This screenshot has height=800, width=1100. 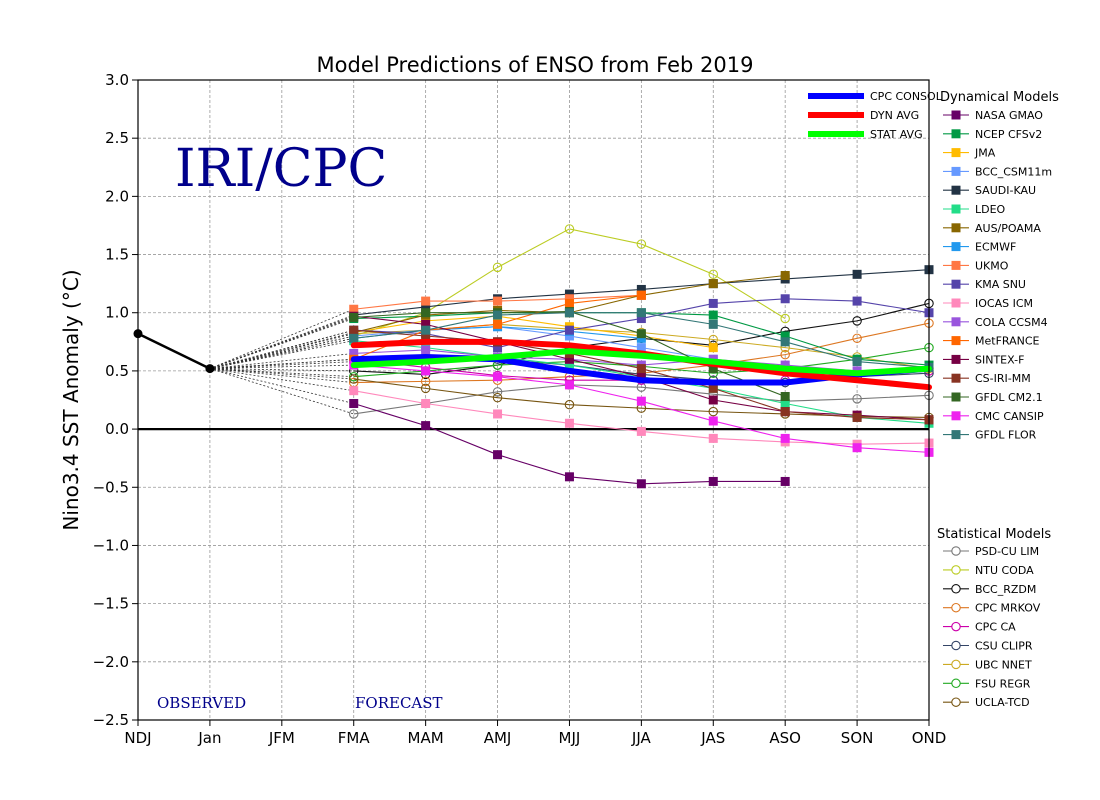 What do you see at coordinates (1003, 664) in the screenshot?
I see `legend-label: UBC NNET` at bounding box center [1003, 664].